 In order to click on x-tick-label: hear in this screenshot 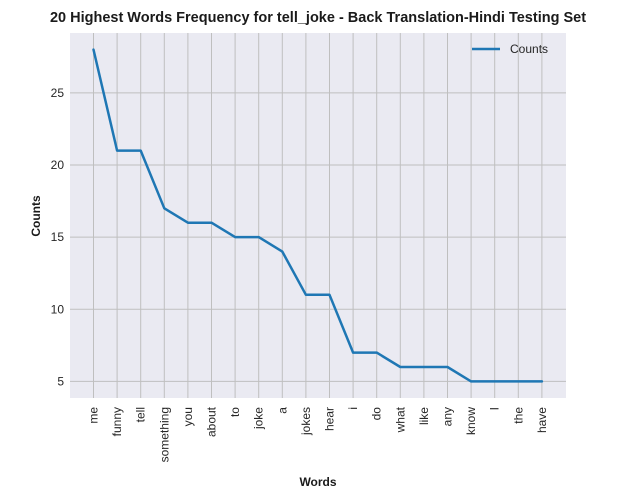, I will do `click(330, 419)`.